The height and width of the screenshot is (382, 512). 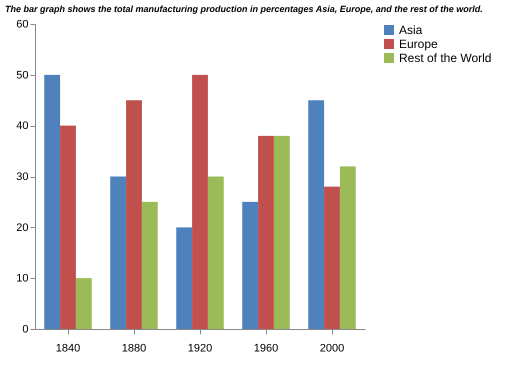 What do you see at coordinates (411, 30) in the screenshot?
I see `legend-label: Asia` at bounding box center [411, 30].